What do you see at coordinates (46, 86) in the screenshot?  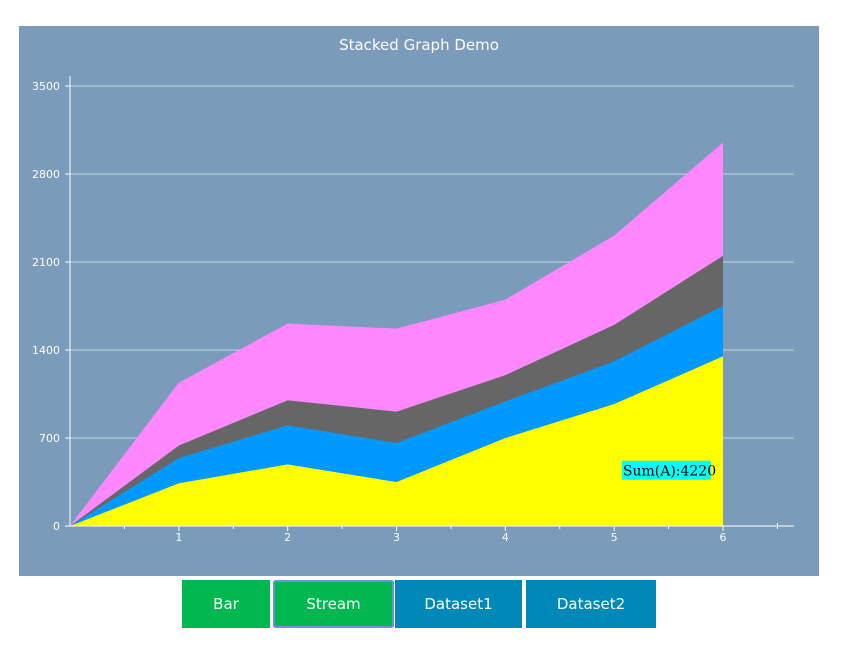 I see `y-tick-label: 3500` at bounding box center [46, 86].